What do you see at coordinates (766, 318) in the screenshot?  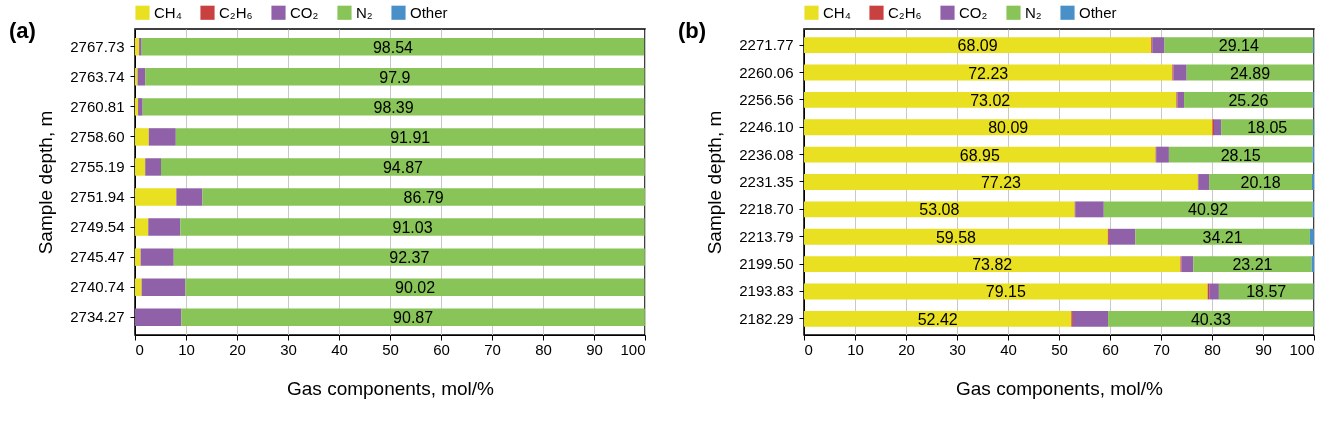 I see `y-tick-label: 2182.29` at bounding box center [766, 318].